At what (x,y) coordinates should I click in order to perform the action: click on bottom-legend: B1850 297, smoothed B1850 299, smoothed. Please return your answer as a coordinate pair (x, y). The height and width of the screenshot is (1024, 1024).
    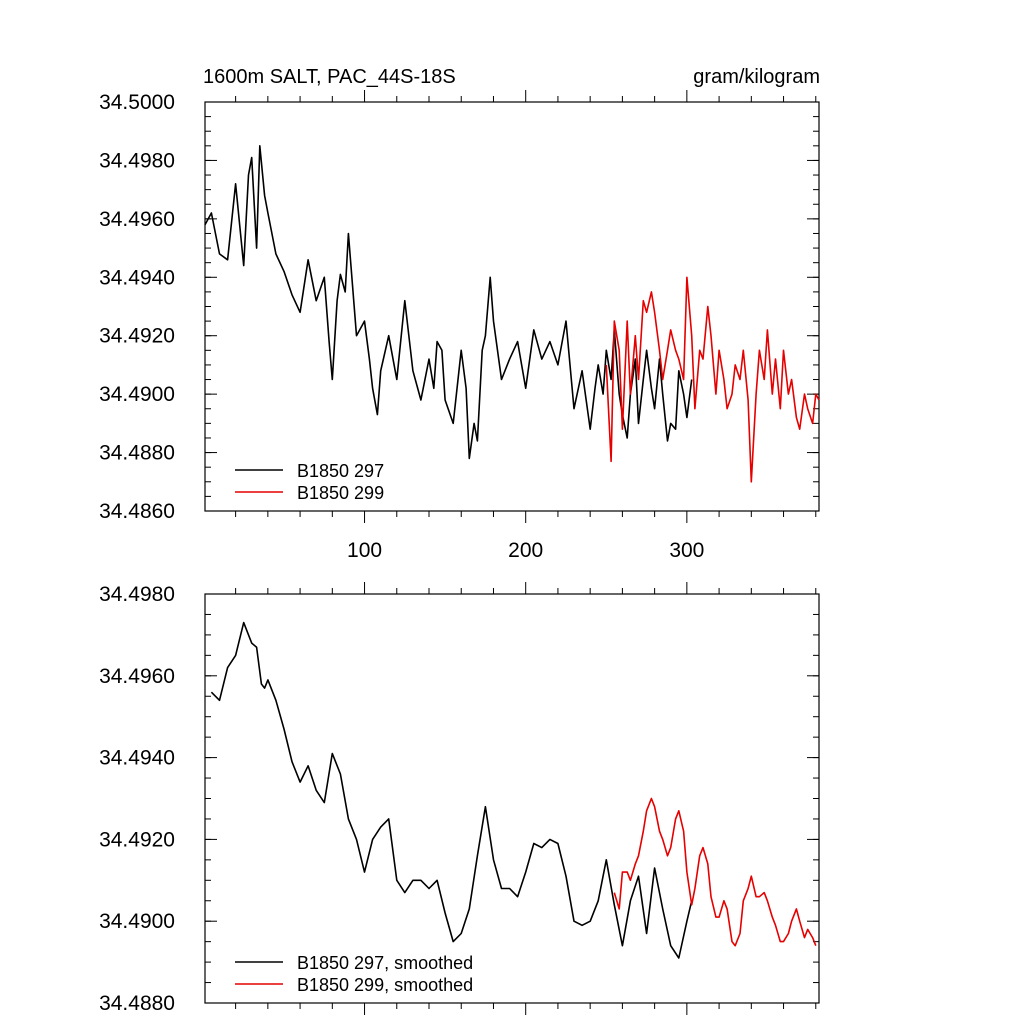
    Looking at the image, I should click on (354, 974).